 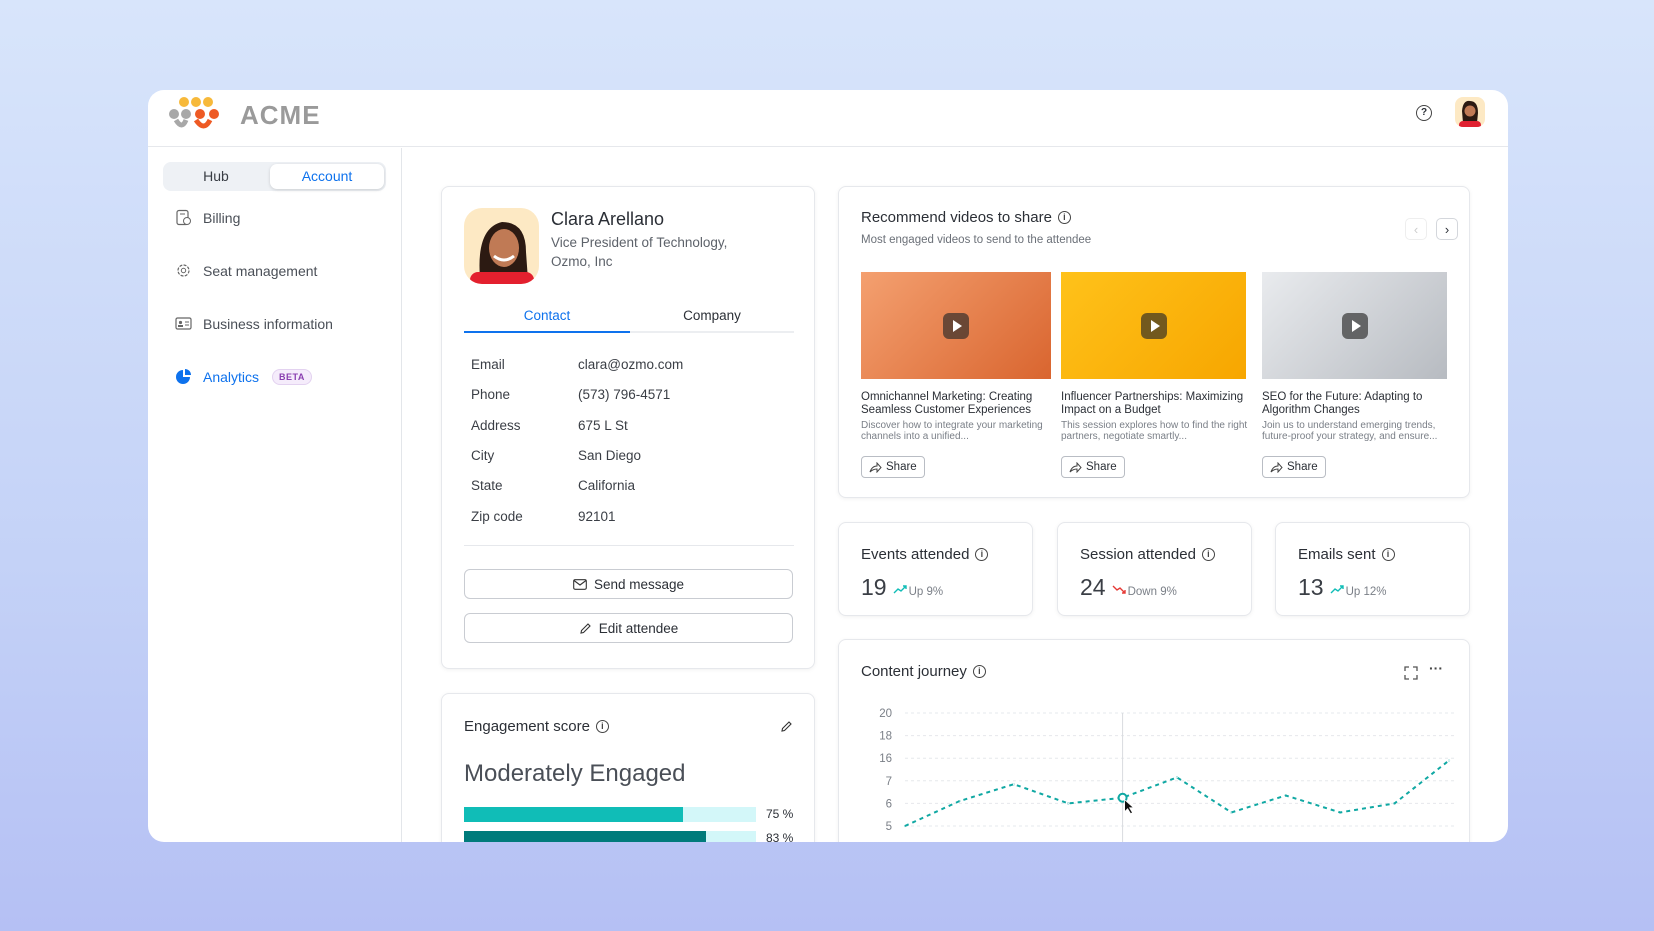 I want to click on company-line: Ozmo, Inc, so click(x=582, y=261).